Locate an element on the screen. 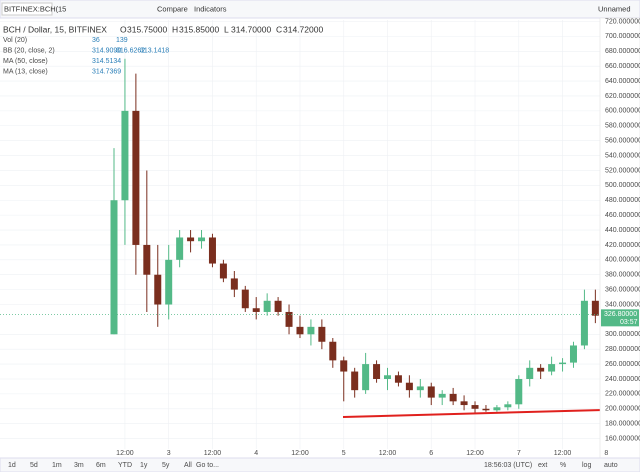  y-tick-label: 420.000000 is located at coordinates (622, 245).